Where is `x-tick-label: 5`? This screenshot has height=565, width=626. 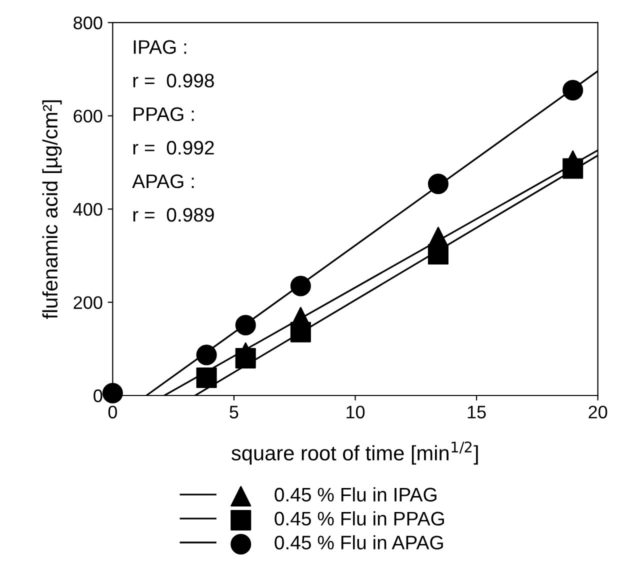 x-tick-label: 5 is located at coordinates (234, 412).